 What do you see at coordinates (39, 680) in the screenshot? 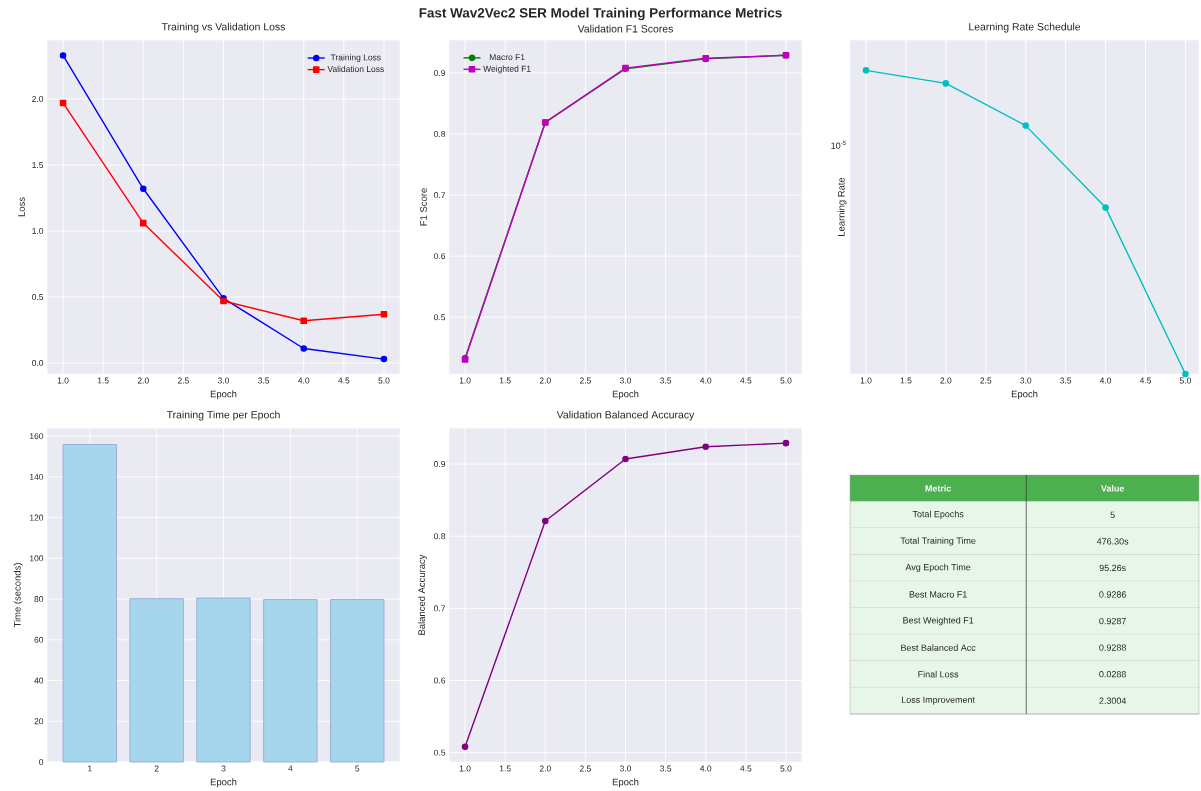
I see `y-tick-label: 40` at bounding box center [39, 680].